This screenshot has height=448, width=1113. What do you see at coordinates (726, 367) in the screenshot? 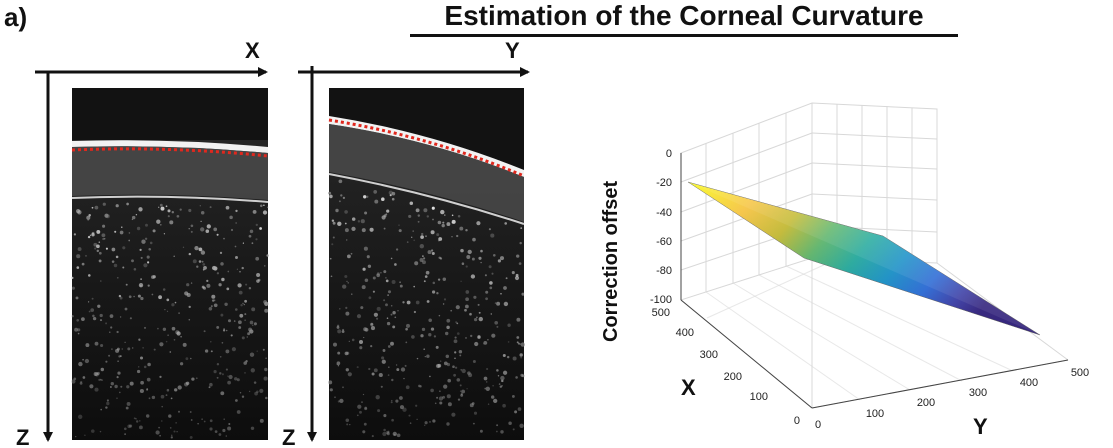
I see `x-tick-labels: 0 100 200 300 400 500` at bounding box center [726, 367].